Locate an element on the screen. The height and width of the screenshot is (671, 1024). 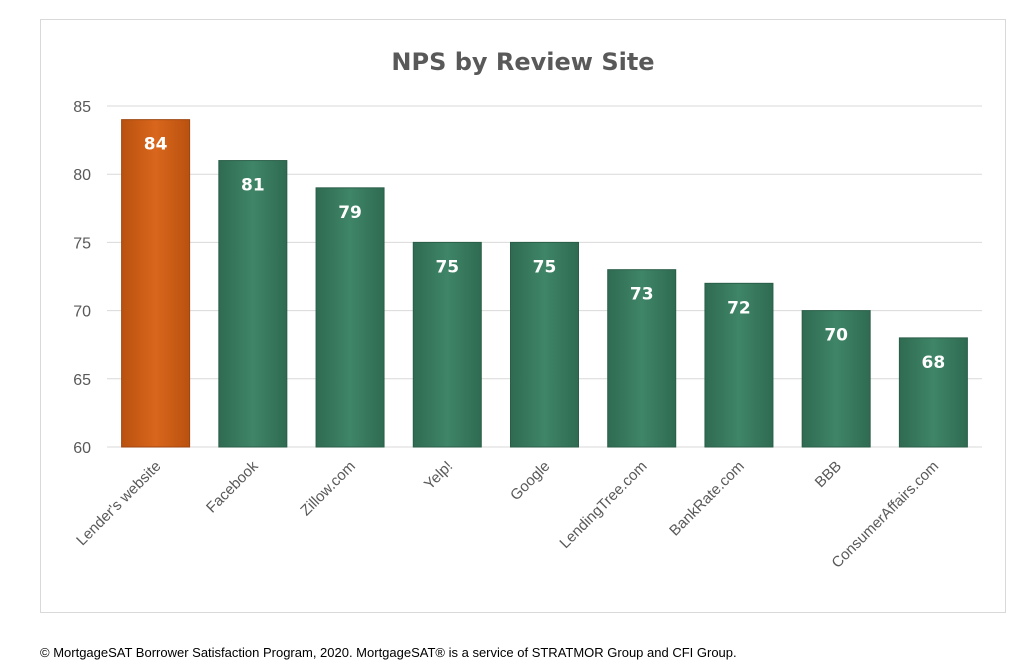
y-tick-label: 85 is located at coordinates (82, 107).